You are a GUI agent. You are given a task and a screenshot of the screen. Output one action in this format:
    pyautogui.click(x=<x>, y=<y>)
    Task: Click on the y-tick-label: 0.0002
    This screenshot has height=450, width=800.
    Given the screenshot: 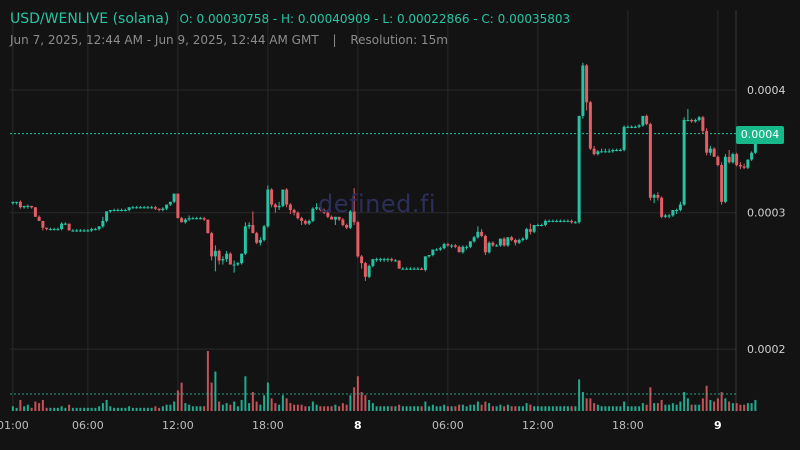 What is the action you would take?
    pyautogui.click(x=766, y=349)
    